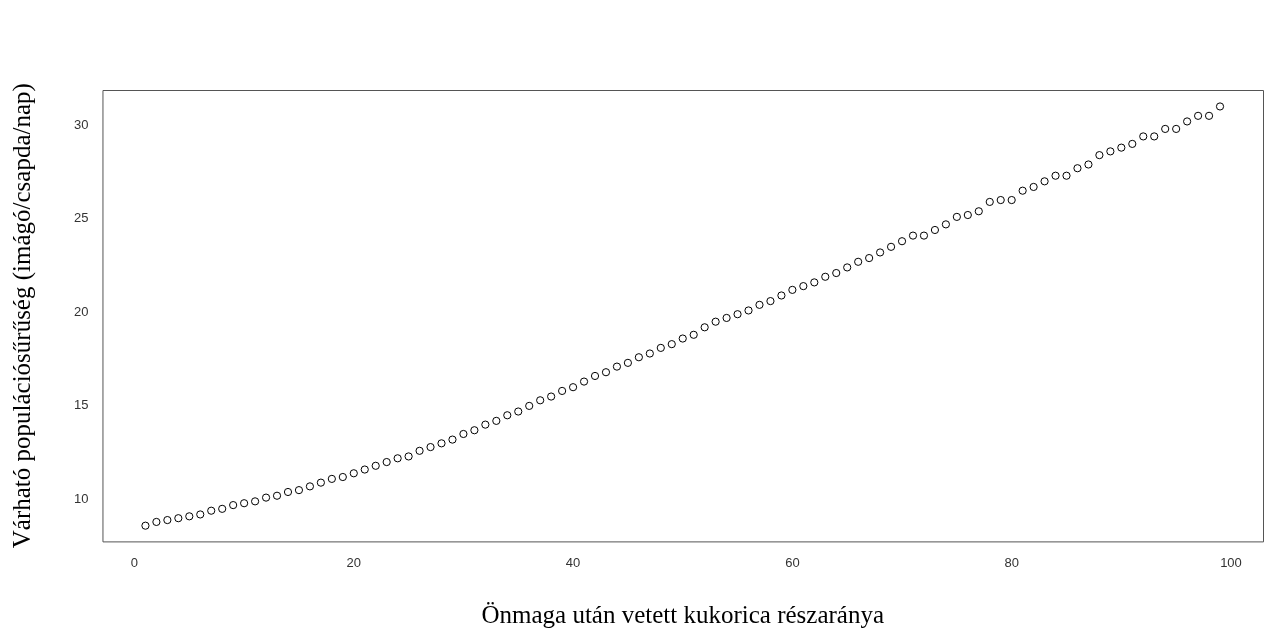  What do you see at coordinates (354, 562) in the screenshot?
I see `x-tick-label: 20` at bounding box center [354, 562].